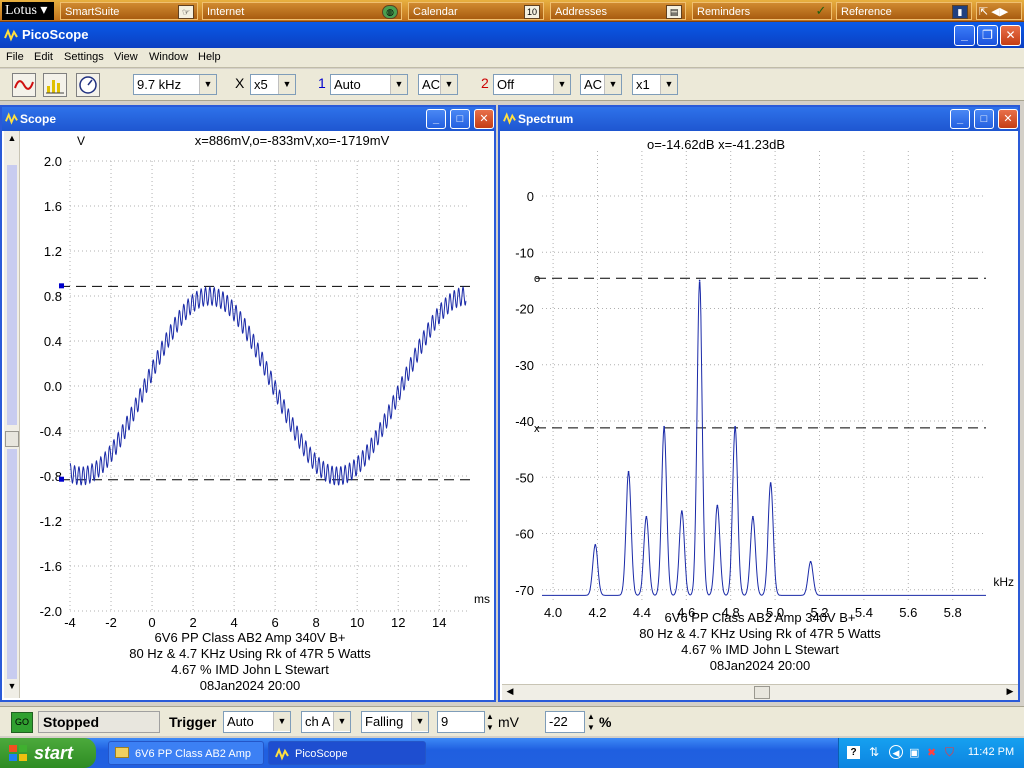 The width and height of the screenshot is (1024, 768). I want to click on trigger-edge-select: Falling ▼, so click(395, 722).